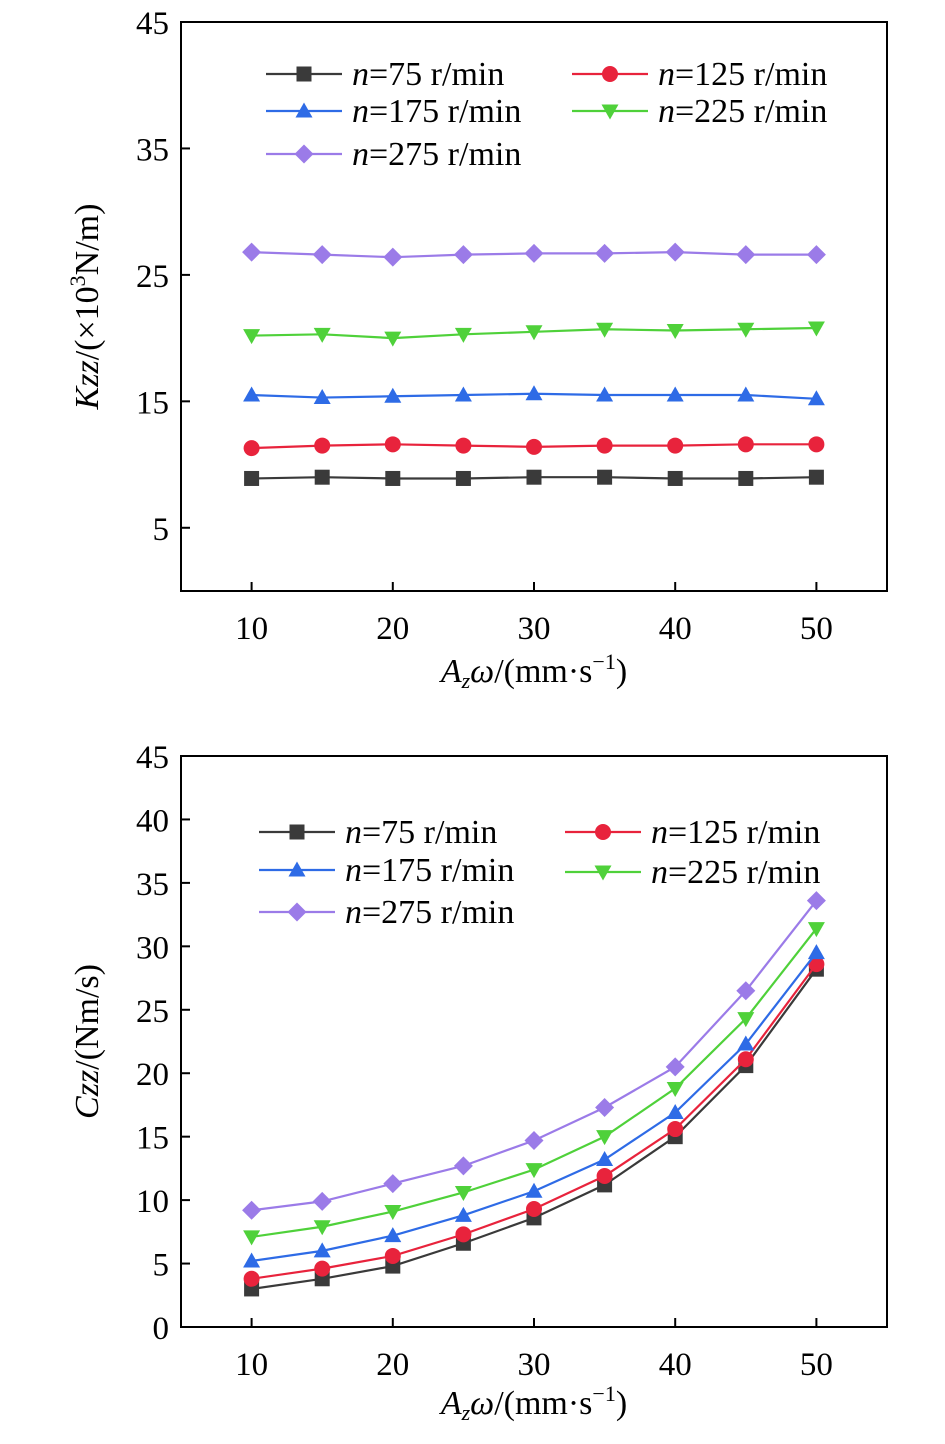 This screenshot has height=1444, width=945. I want to click on x-tick-label: 50, so click(816, 629).